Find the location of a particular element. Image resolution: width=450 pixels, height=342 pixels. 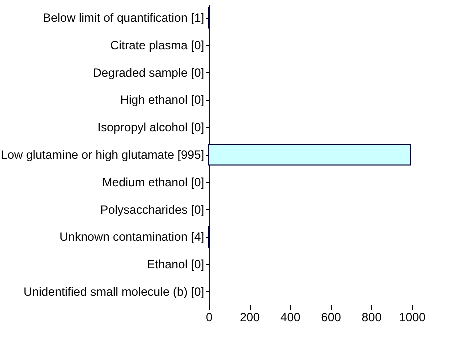

x-tick-label: 200 is located at coordinates (250, 317).